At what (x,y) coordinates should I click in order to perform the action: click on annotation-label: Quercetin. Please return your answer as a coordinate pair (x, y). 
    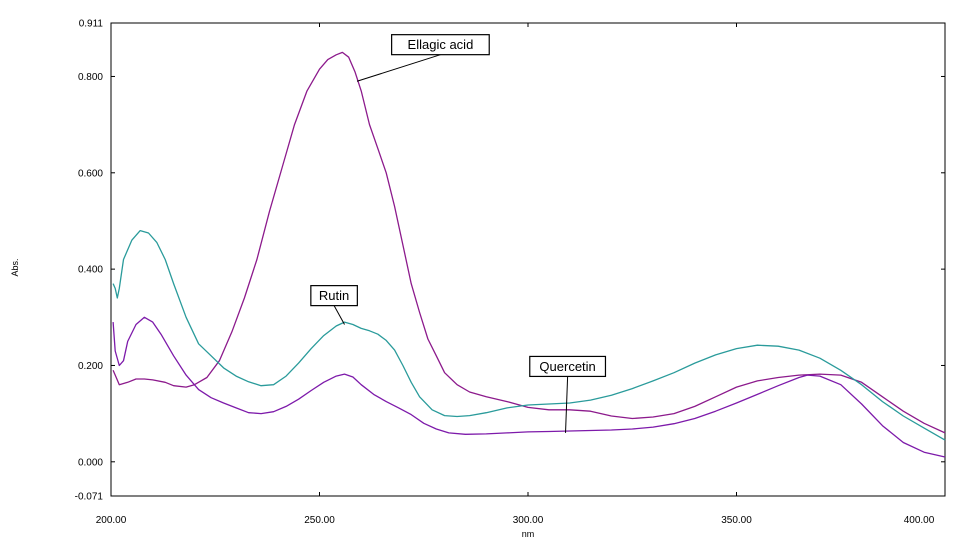
    Looking at the image, I should click on (567, 366).